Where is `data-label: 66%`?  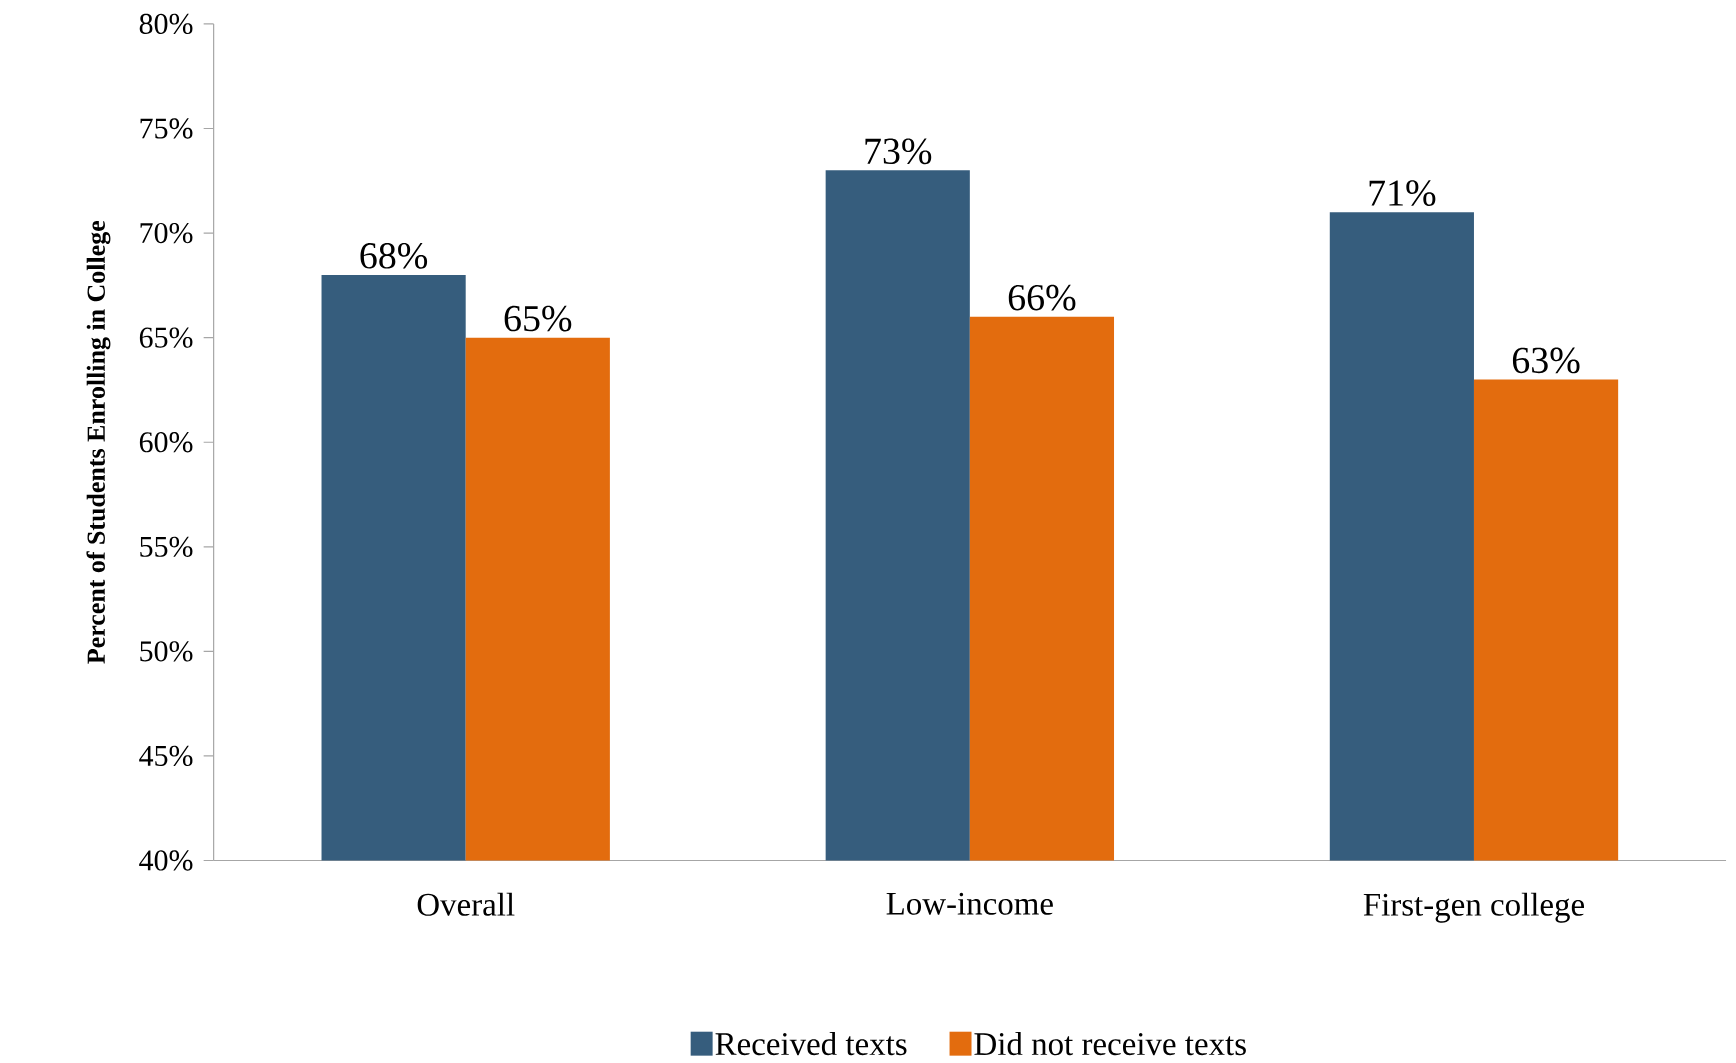 data-label: 66% is located at coordinates (1042, 297).